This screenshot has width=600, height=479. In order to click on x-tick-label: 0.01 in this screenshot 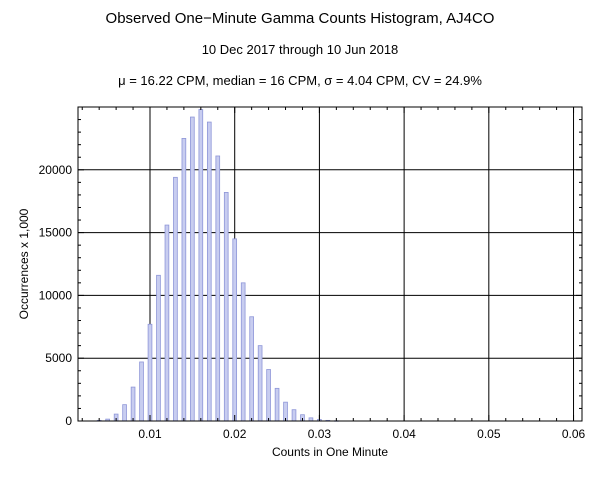, I will do `click(150, 434)`.